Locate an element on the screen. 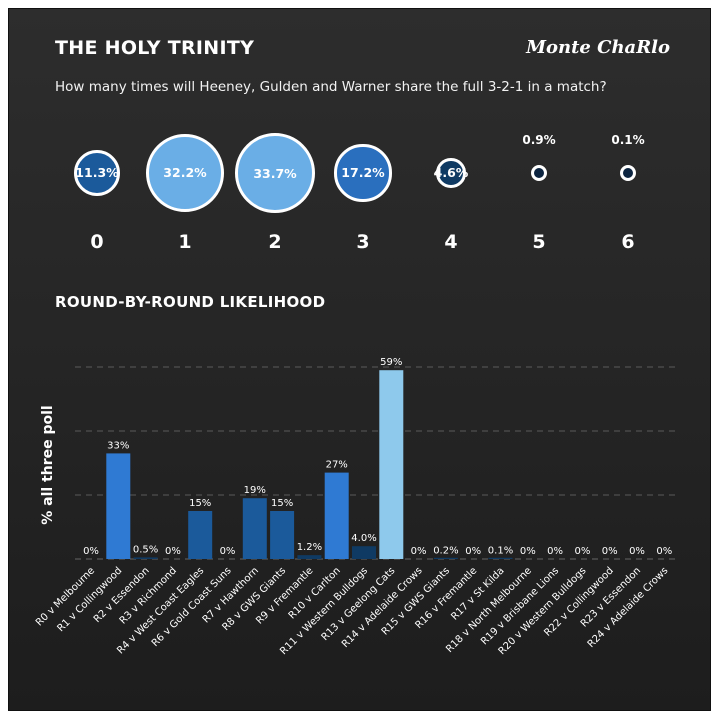  bubble-count-label: 2 is located at coordinates (275, 242).